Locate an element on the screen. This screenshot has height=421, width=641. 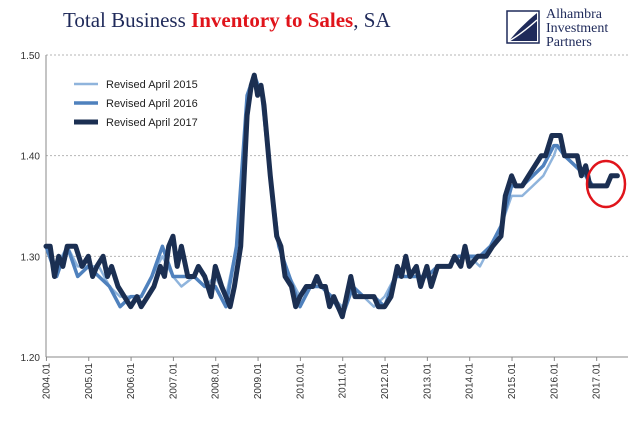
legend-label: Revised April 2015 is located at coordinates (152, 85).